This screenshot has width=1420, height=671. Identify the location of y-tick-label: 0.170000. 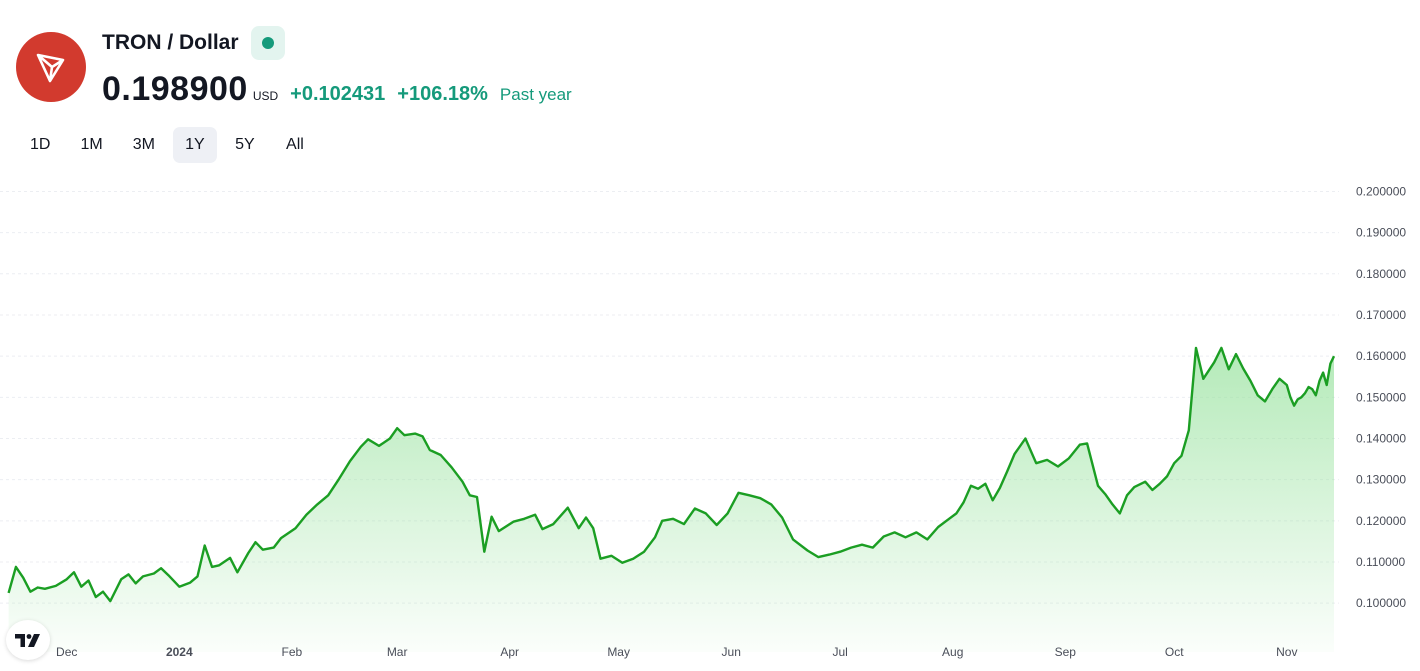
(1381, 315).